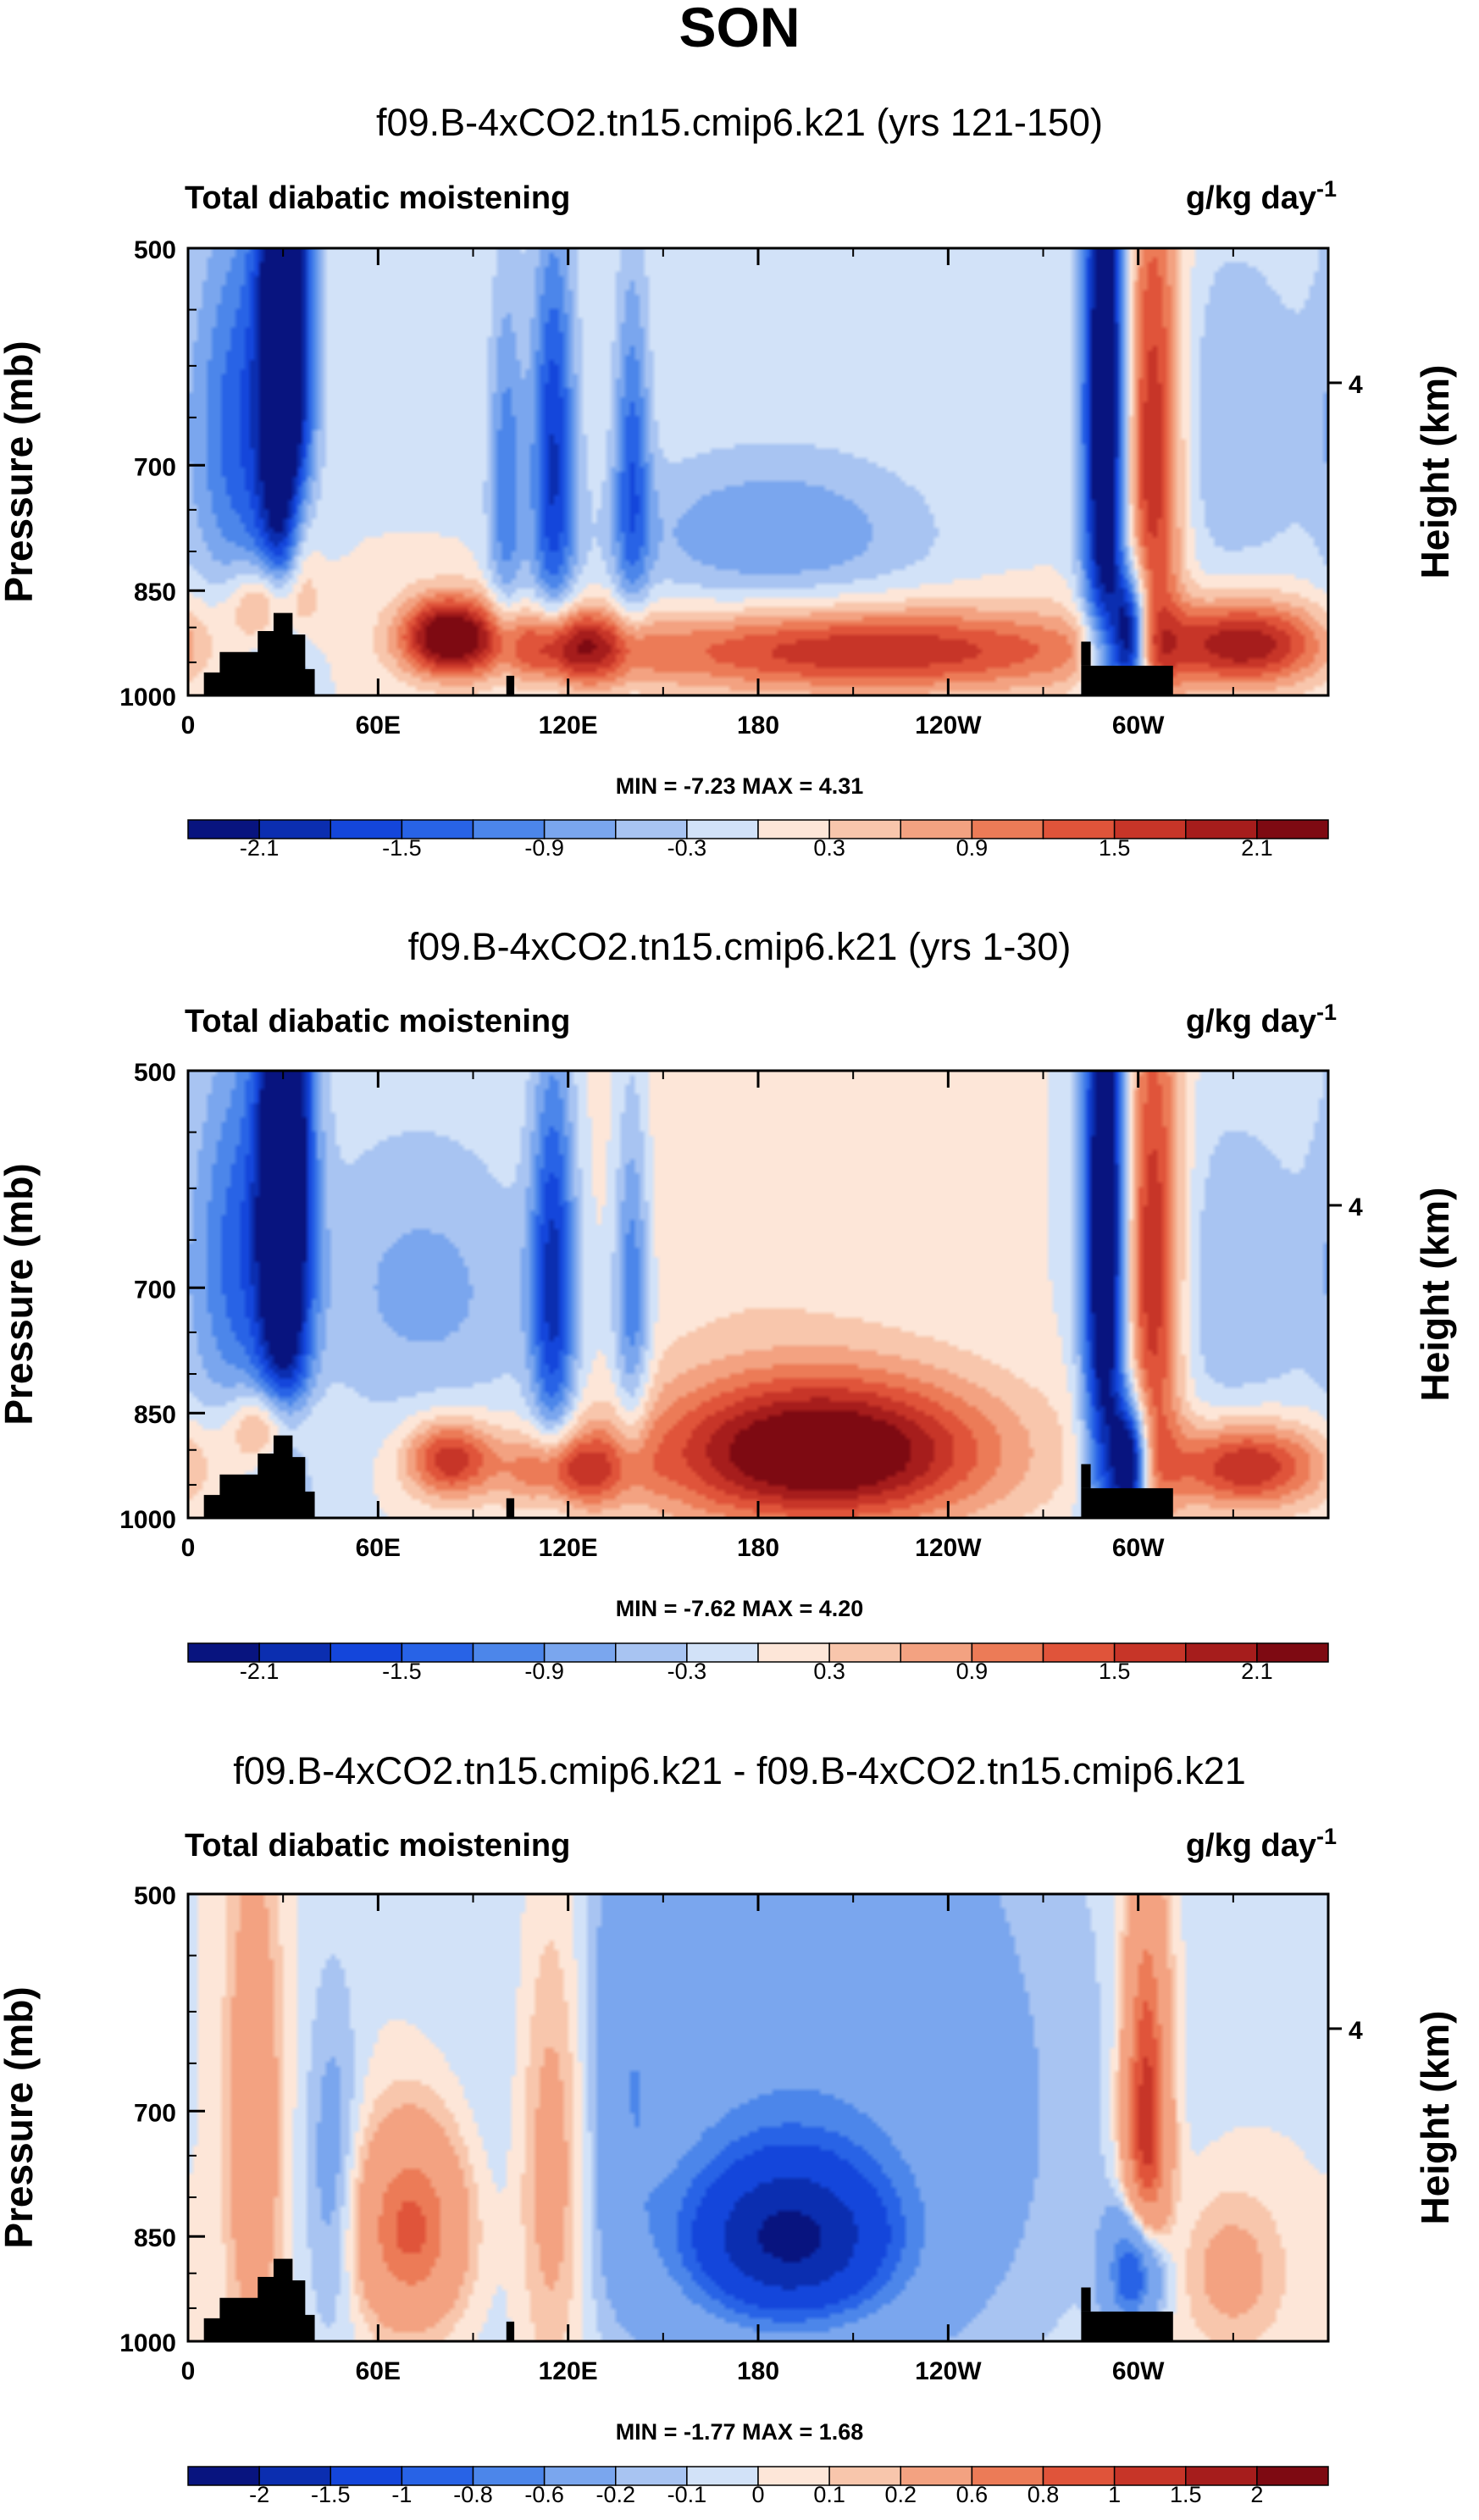 This screenshot has height=2520, width=1479. Describe the element at coordinates (757, 2494) in the screenshot. I see `colorbar-label: 0` at that location.